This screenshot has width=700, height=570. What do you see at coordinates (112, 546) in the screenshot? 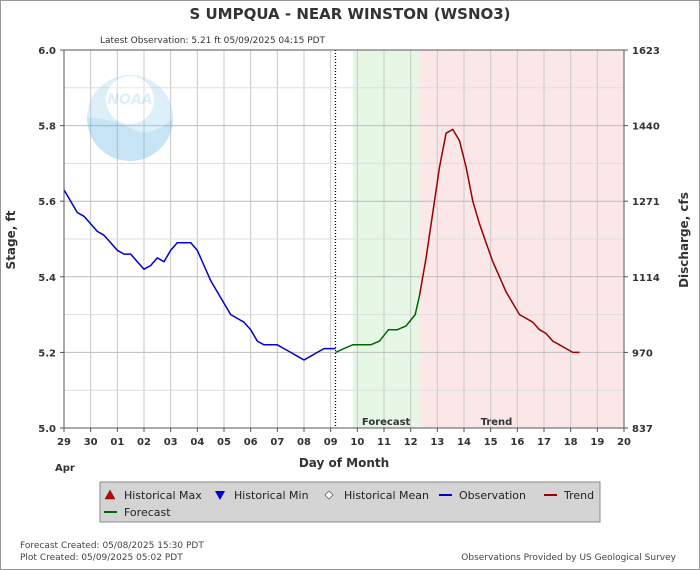
I see `forecast-created: Forecast Created: 05/08/2025 15:30 PDT` at bounding box center [112, 546].